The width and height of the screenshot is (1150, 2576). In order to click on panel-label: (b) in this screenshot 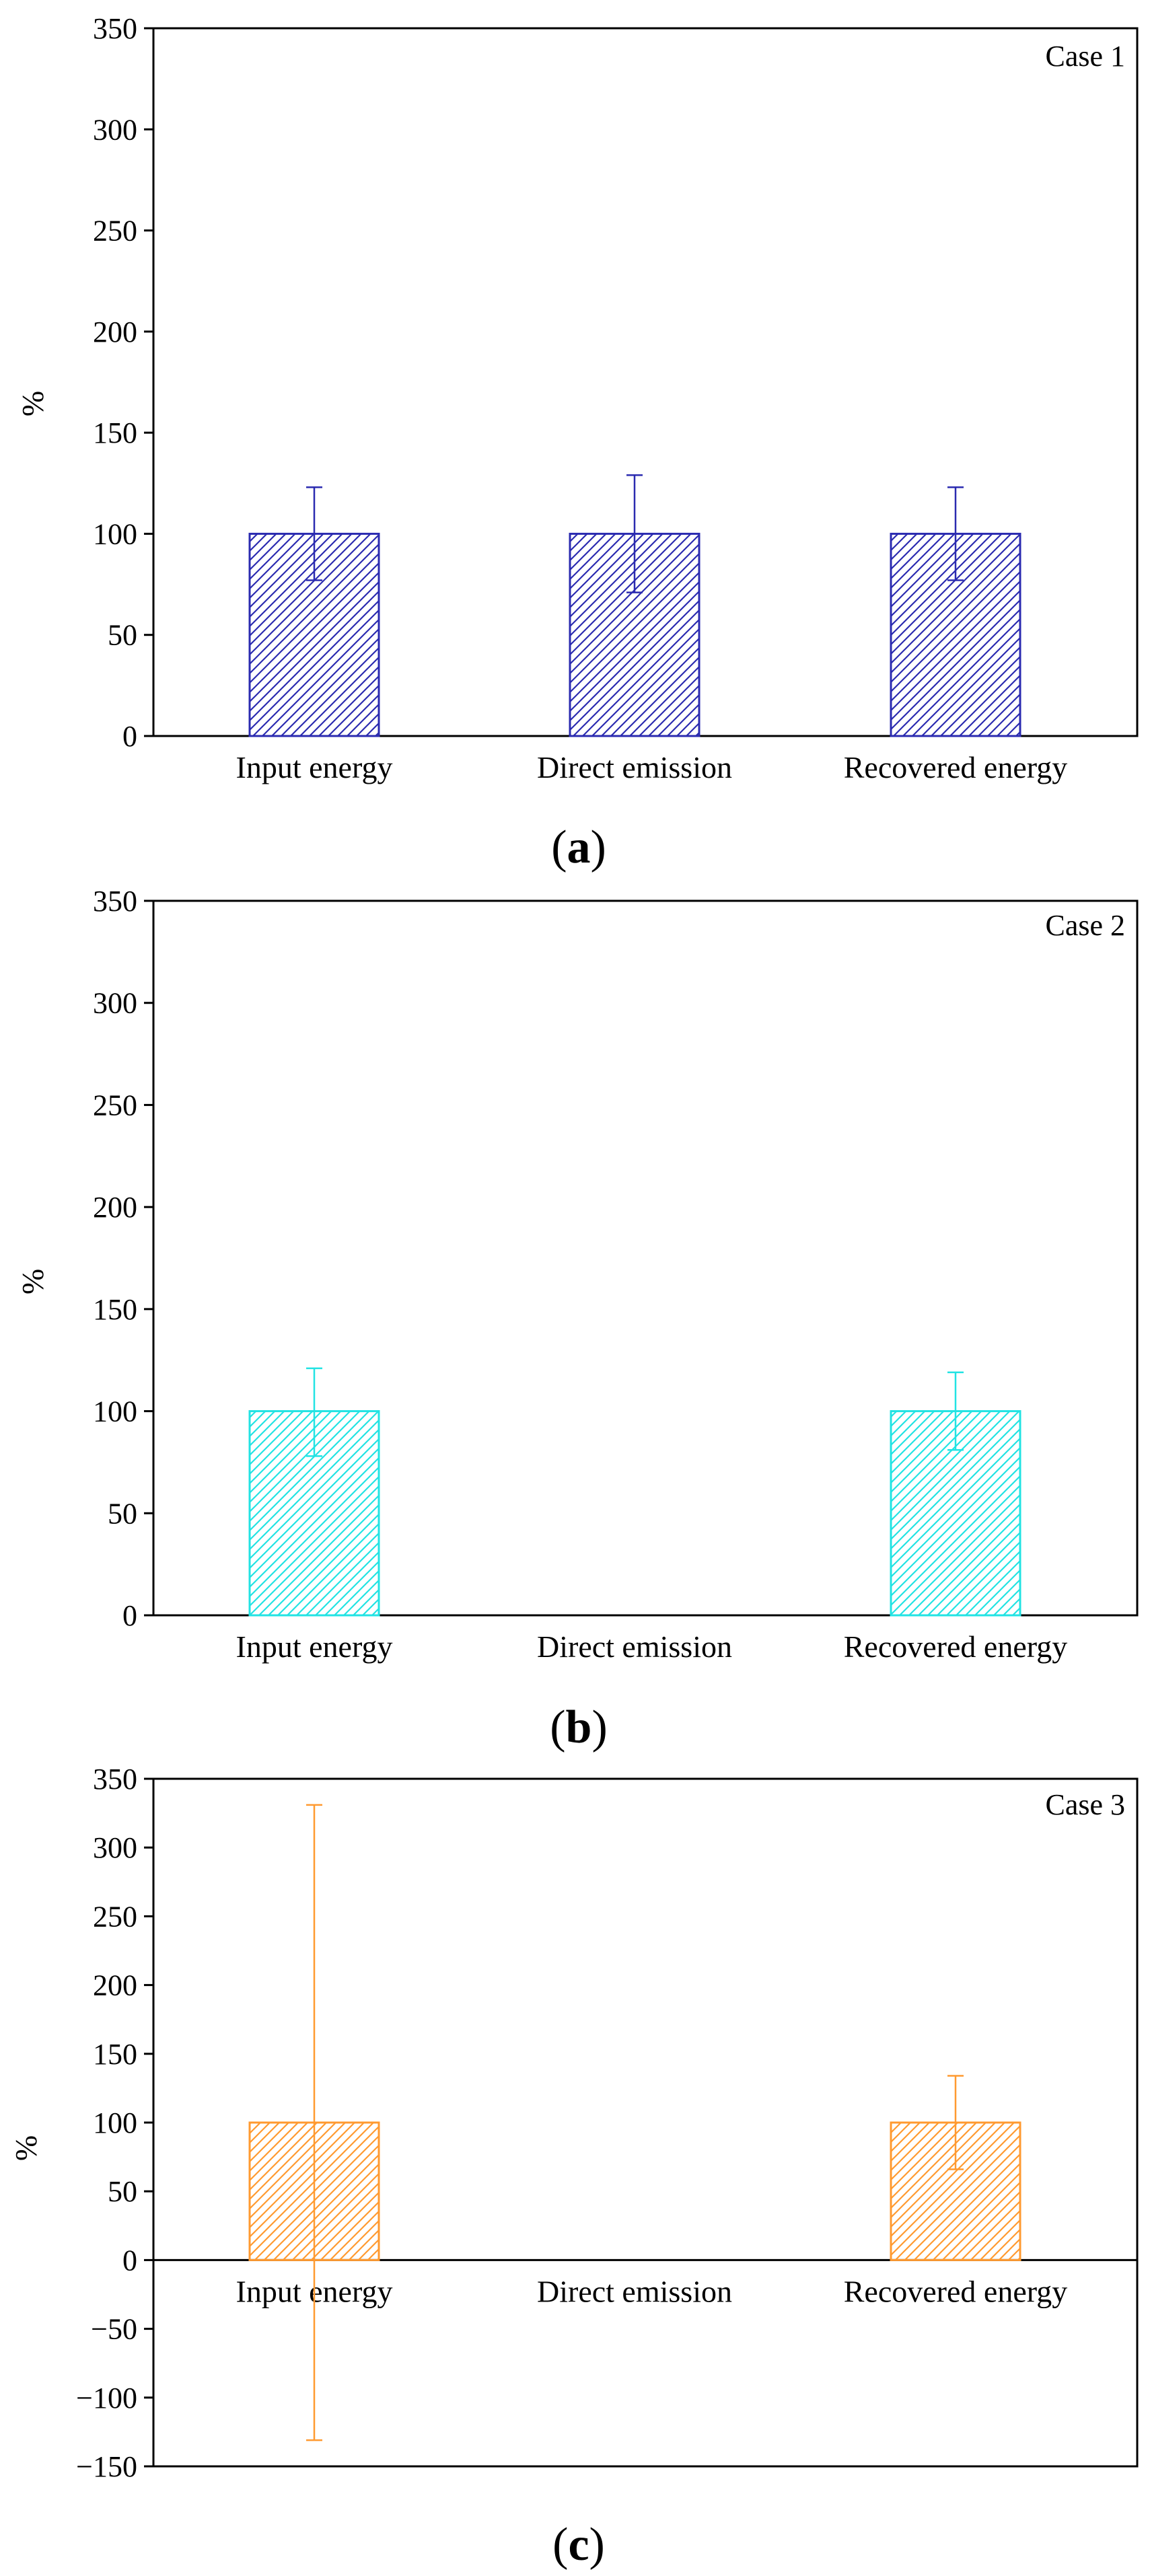, I will do `click(579, 1727)`.